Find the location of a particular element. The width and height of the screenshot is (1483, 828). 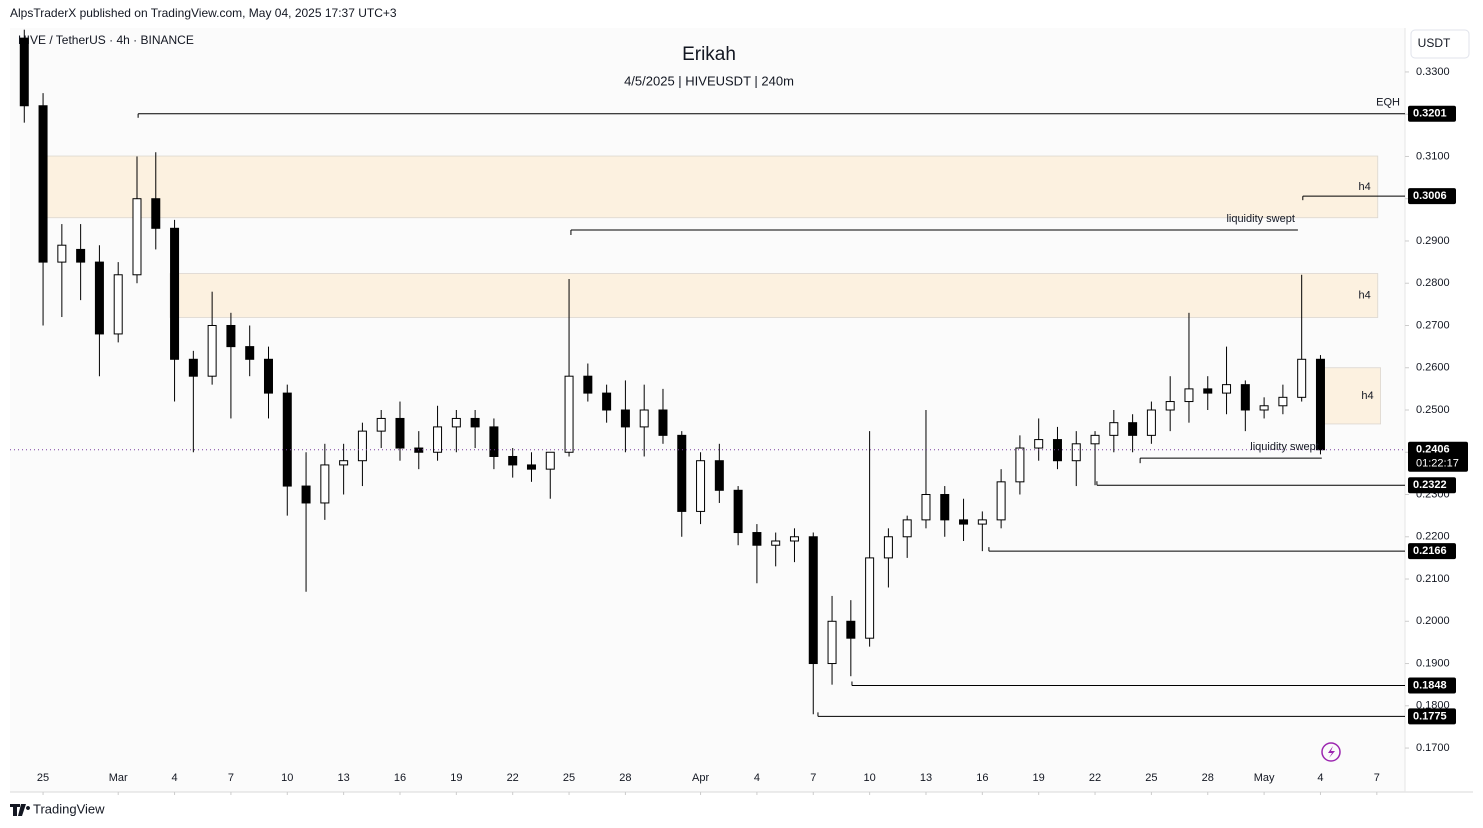

zone-label: h4 is located at coordinates (1365, 295).